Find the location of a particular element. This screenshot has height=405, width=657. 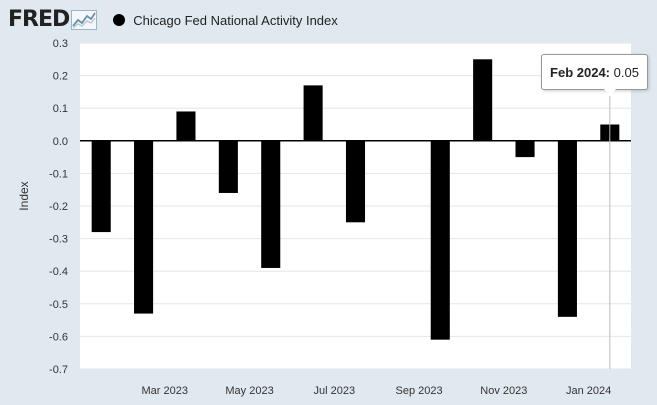

y-tick-label: -0.2 is located at coordinates (58, 207).